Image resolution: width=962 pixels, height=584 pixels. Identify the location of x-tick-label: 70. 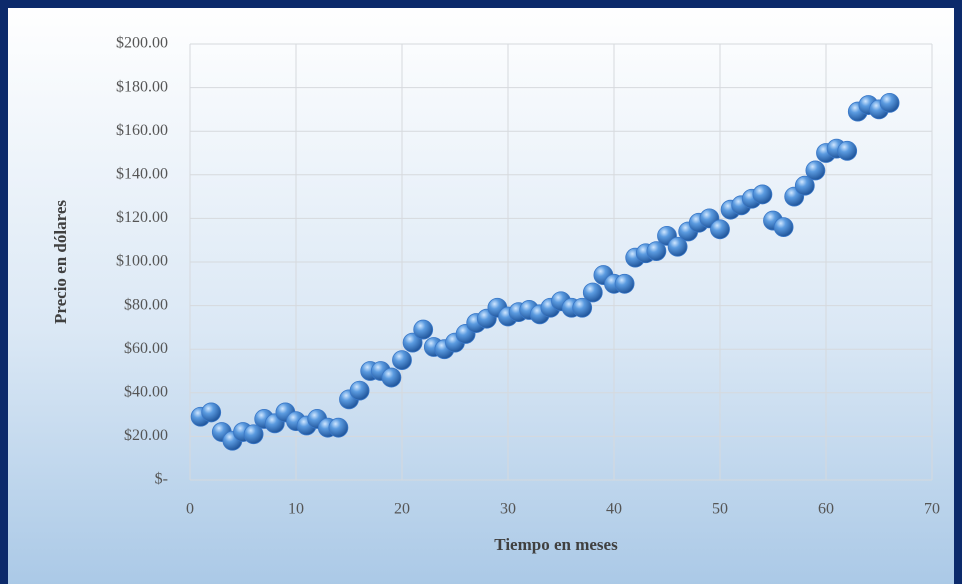
(932, 509).